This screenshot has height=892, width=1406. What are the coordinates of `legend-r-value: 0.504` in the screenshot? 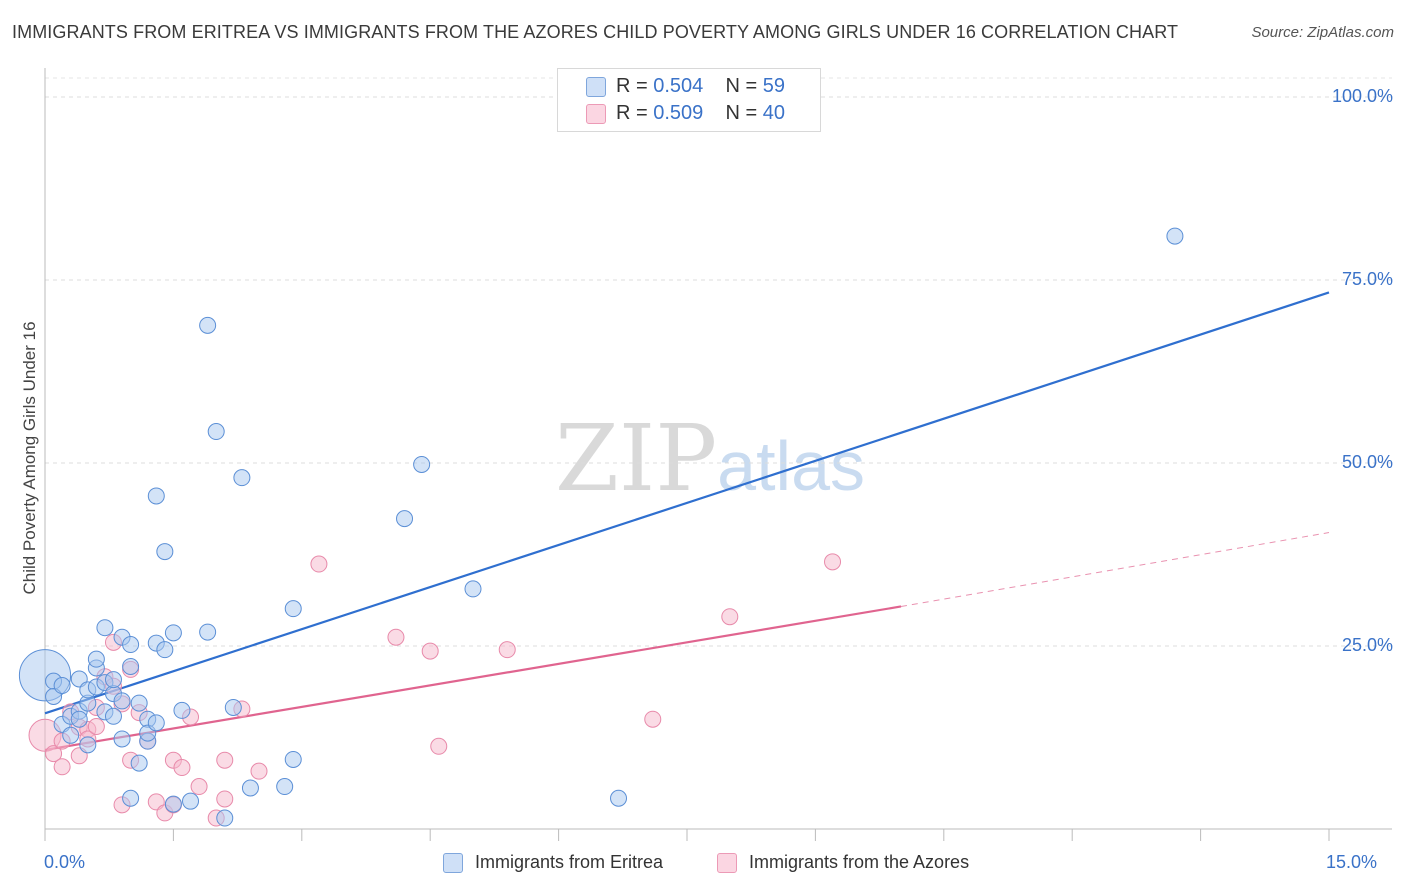 It's located at (678, 86).